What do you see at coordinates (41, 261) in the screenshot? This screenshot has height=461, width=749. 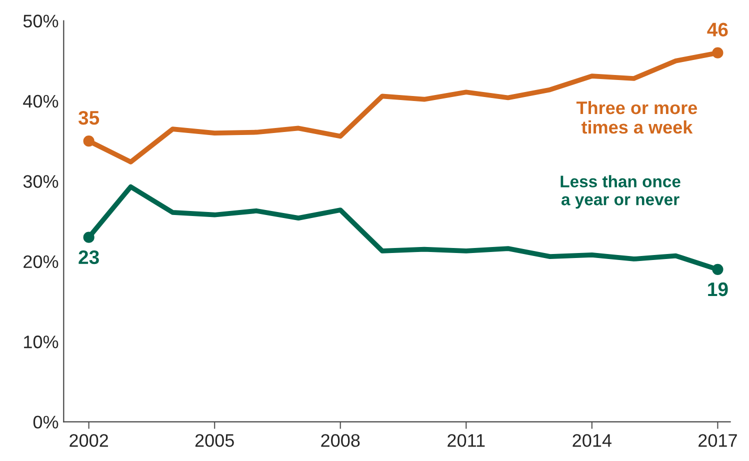 I see `y-tick-label: 20%` at bounding box center [41, 261].